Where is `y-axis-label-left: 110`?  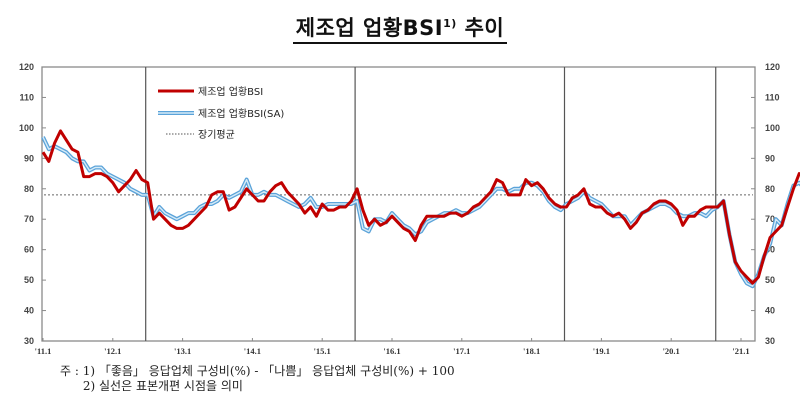
y-axis-label-left: 110 is located at coordinates (26, 97).